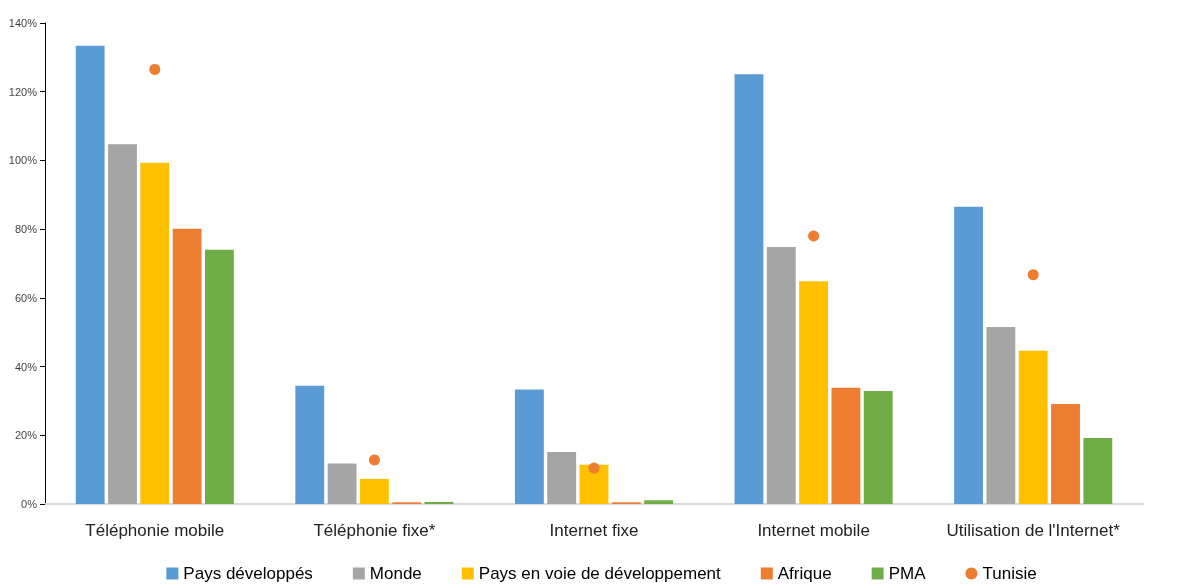 Image resolution: width=1203 pixels, height=587 pixels. What do you see at coordinates (23, 91) in the screenshot?
I see `y-tick-label: 120%` at bounding box center [23, 91].